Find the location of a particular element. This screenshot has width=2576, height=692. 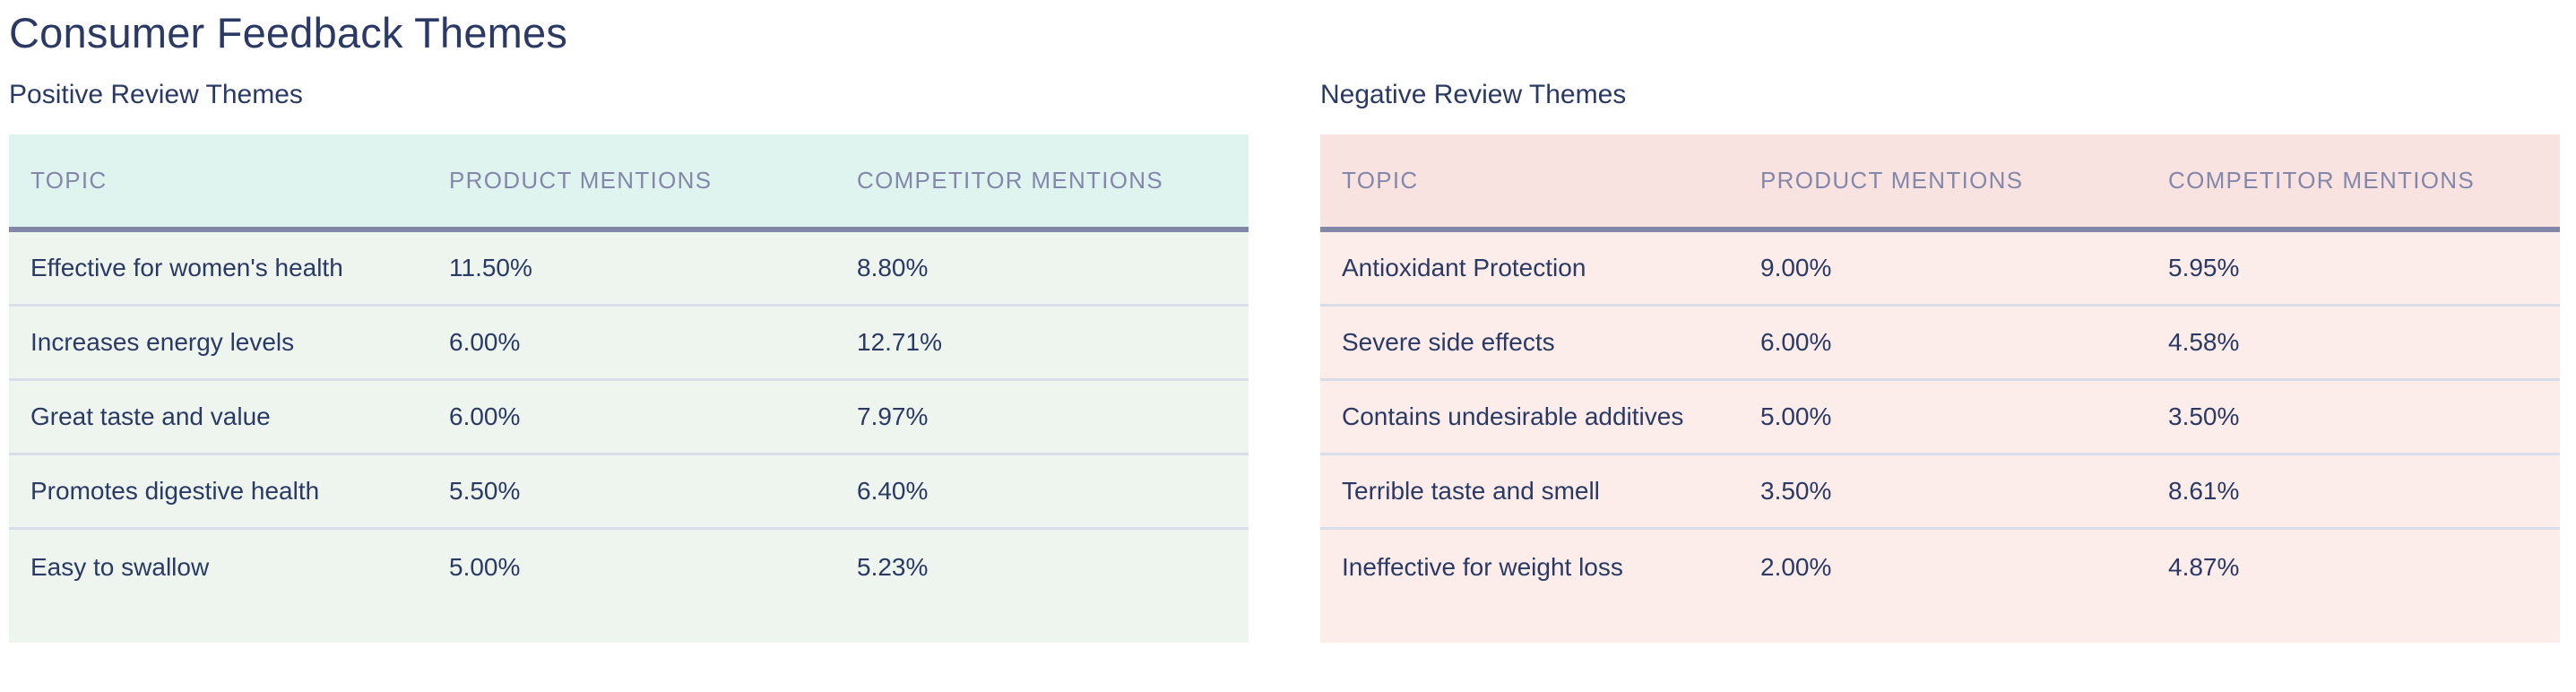

negative-section-heading: Negative Review Themes is located at coordinates (1473, 94).